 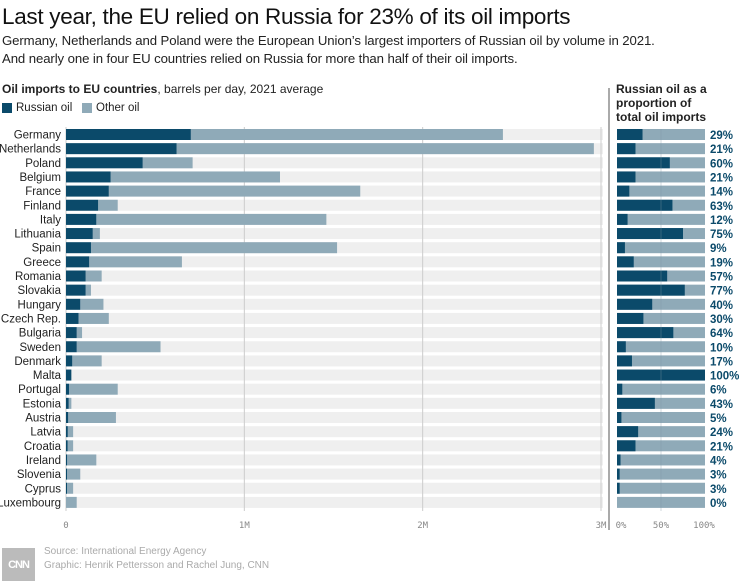 What do you see at coordinates (30, 503) in the screenshot?
I see `country-label: Luxembourg` at bounding box center [30, 503].